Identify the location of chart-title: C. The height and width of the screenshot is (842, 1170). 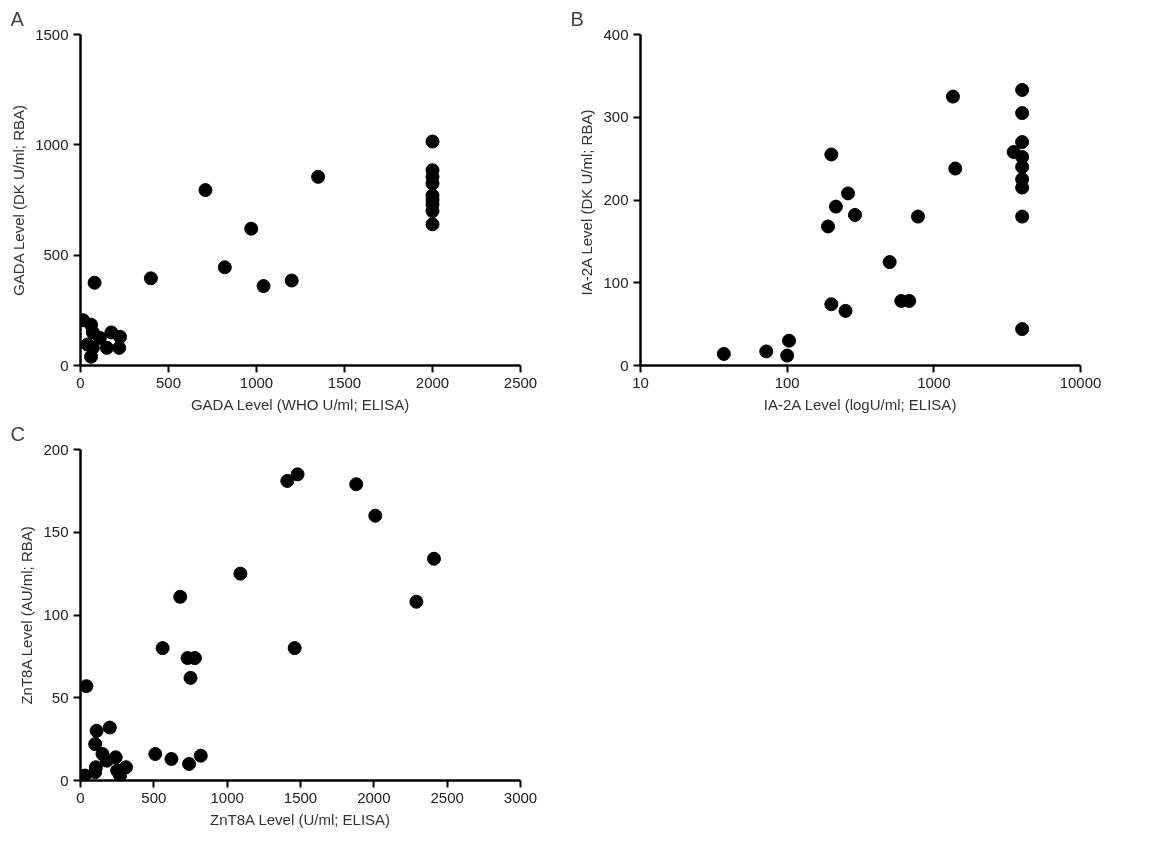
(17, 433).